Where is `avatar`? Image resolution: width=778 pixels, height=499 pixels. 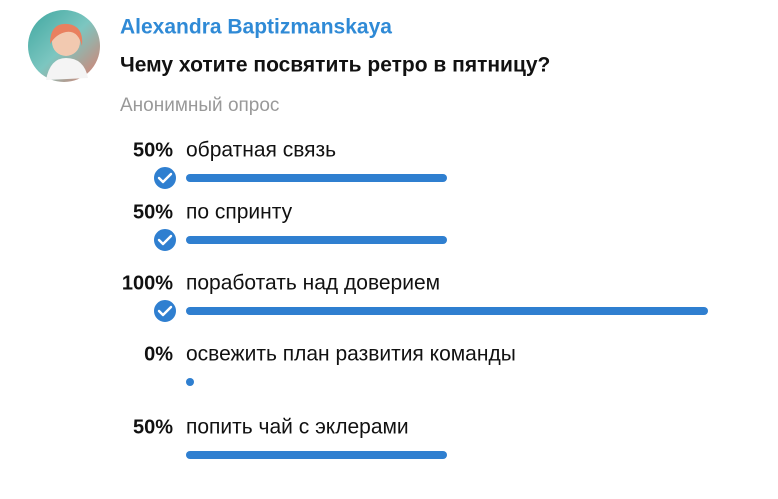 avatar is located at coordinates (64, 46).